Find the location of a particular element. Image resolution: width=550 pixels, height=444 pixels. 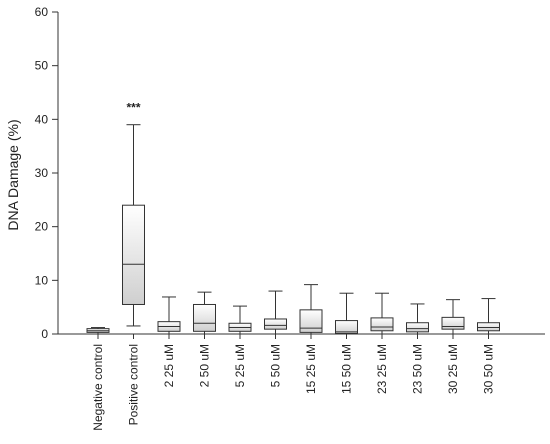

category-label: 15 50 uM is located at coordinates (347, 369).